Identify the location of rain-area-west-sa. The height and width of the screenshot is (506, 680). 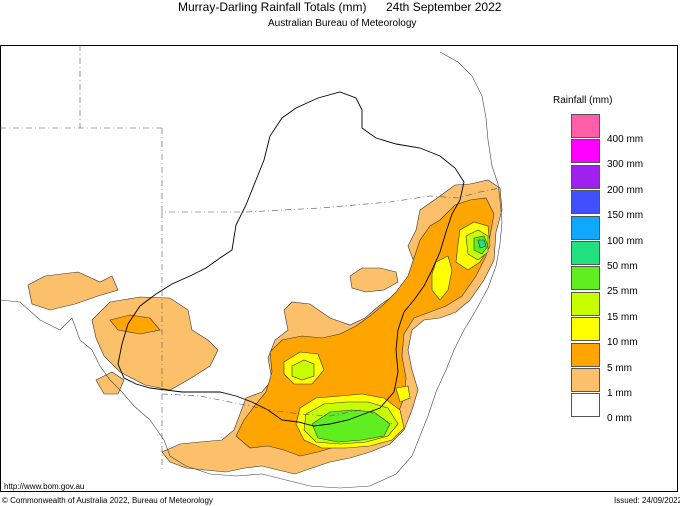
(73, 291).